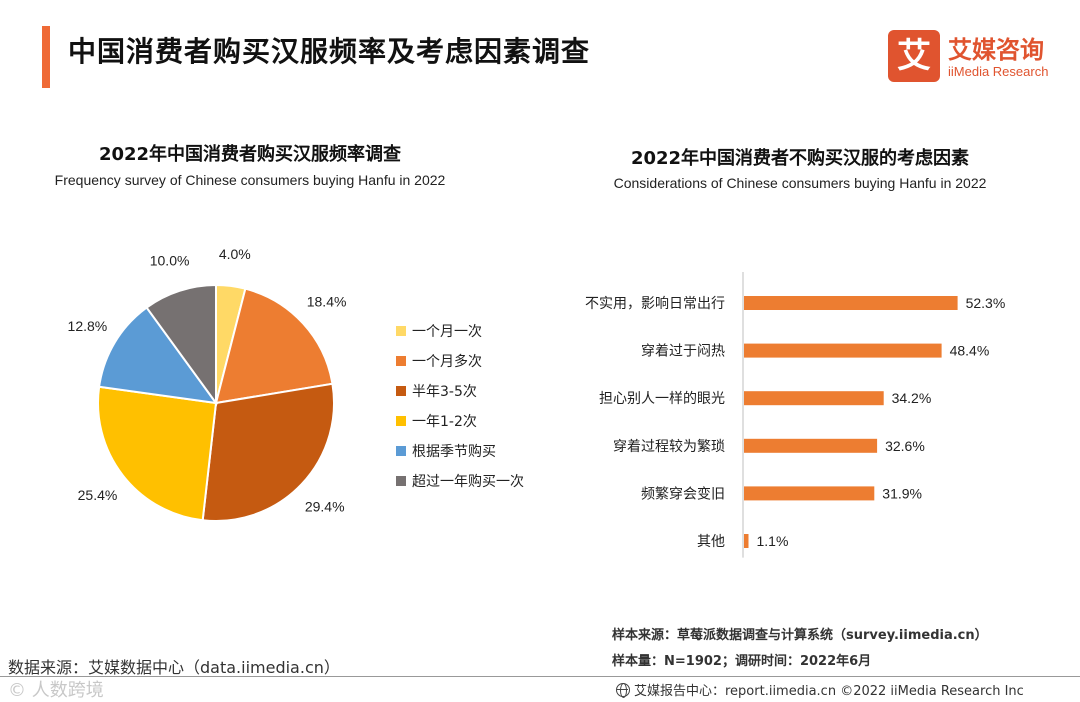 The height and width of the screenshot is (702, 1080). I want to click on bar-value-label-0: 52.3%, so click(986, 303).